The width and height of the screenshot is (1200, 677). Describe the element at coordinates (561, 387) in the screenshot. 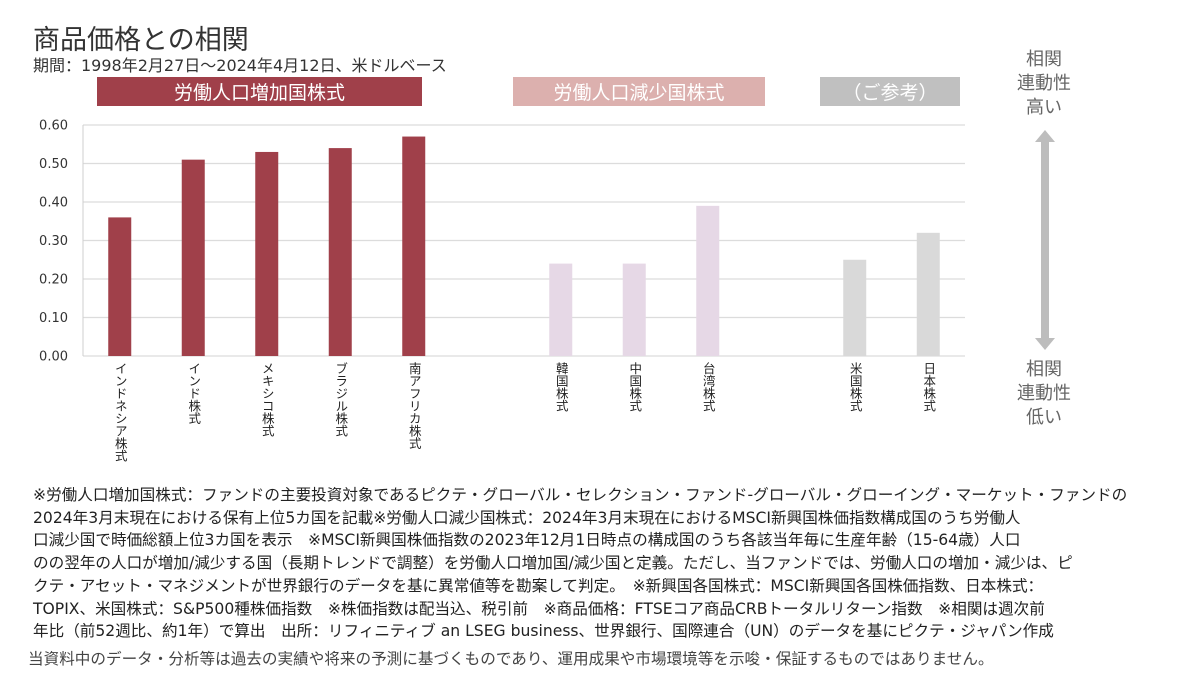

I see `x-tick-label: 韓国株式` at that location.